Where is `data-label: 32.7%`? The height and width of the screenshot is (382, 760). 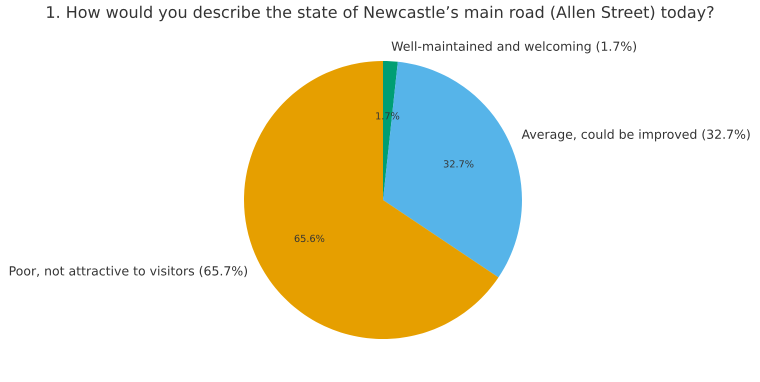
data-label: 32.7% is located at coordinates (459, 164).